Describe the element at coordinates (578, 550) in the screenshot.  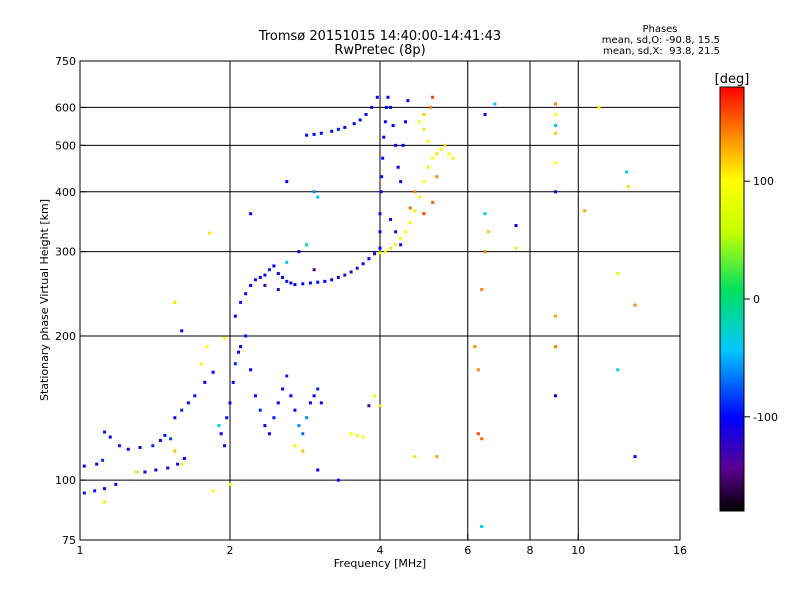
I see `x-tick-label: 10` at that location.